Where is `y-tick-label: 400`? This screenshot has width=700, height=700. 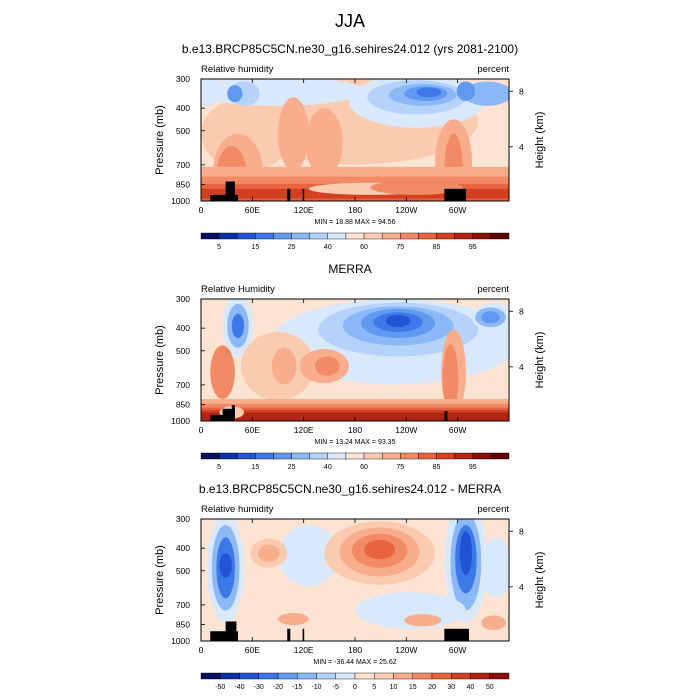 y-tick-label: 400 is located at coordinates (183, 328).